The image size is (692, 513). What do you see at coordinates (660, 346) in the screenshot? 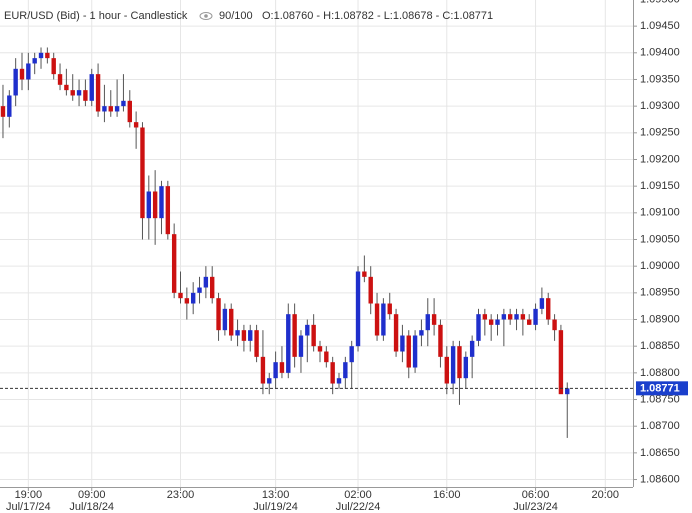
I see `y-tick-label: 1.08850` at bounding box center [660, 346].